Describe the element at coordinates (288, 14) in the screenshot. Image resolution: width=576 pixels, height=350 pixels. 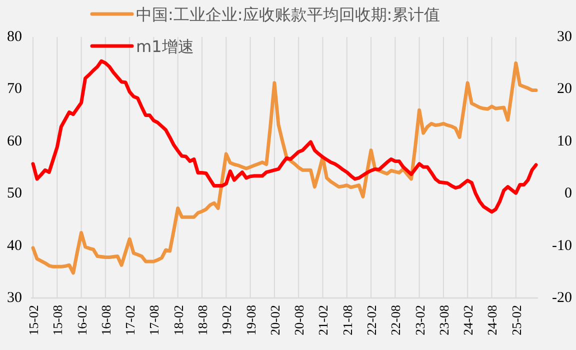
I see `legend-label: 中国:工业企业:应收账款平均回收期:累计值` at that location.